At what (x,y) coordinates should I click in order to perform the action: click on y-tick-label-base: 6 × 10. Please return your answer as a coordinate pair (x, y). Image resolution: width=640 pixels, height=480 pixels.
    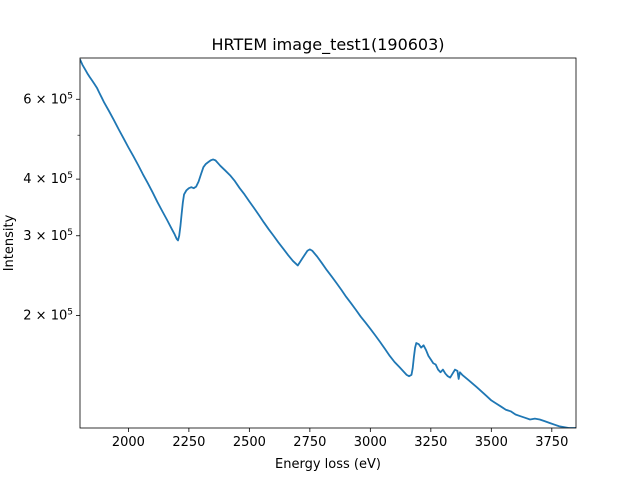
    Looking at the image, I should click on (45, 99).